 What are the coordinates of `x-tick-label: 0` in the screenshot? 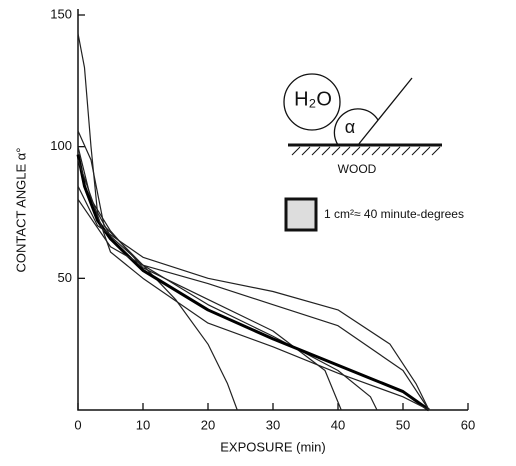 It's located at (77, 424).